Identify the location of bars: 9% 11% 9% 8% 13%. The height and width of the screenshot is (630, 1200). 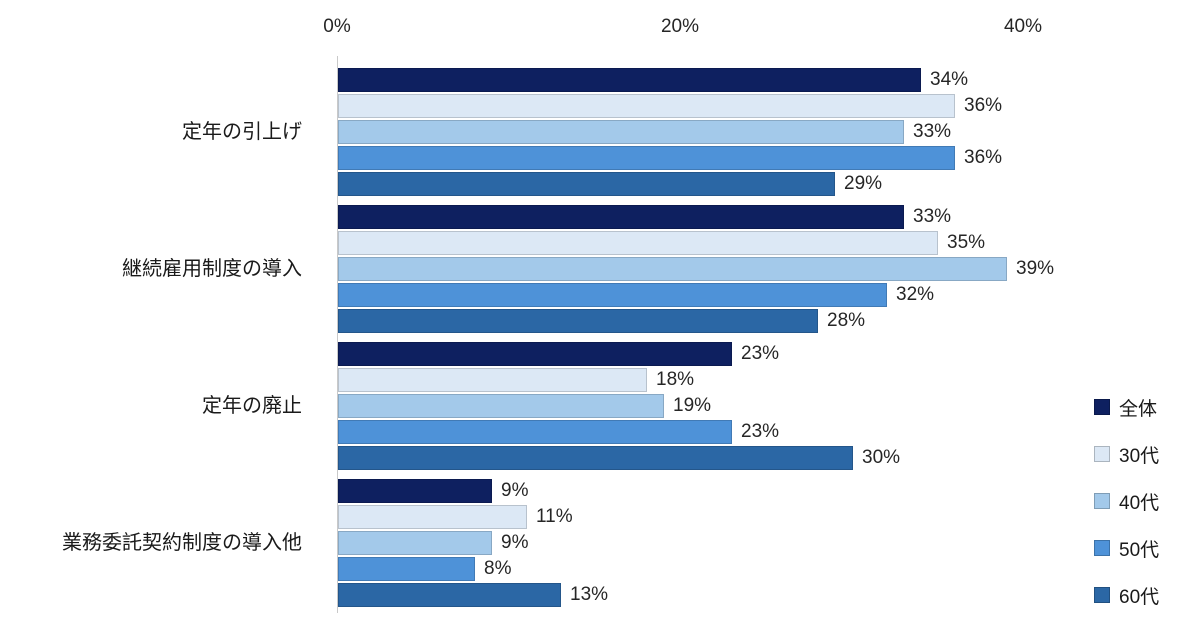
(473, 543).